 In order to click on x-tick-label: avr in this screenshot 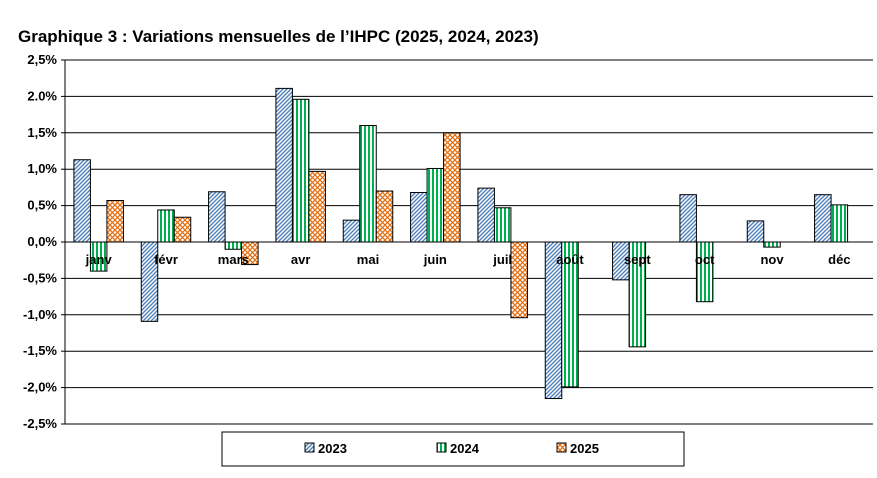, I will do `click(301, 259)`.